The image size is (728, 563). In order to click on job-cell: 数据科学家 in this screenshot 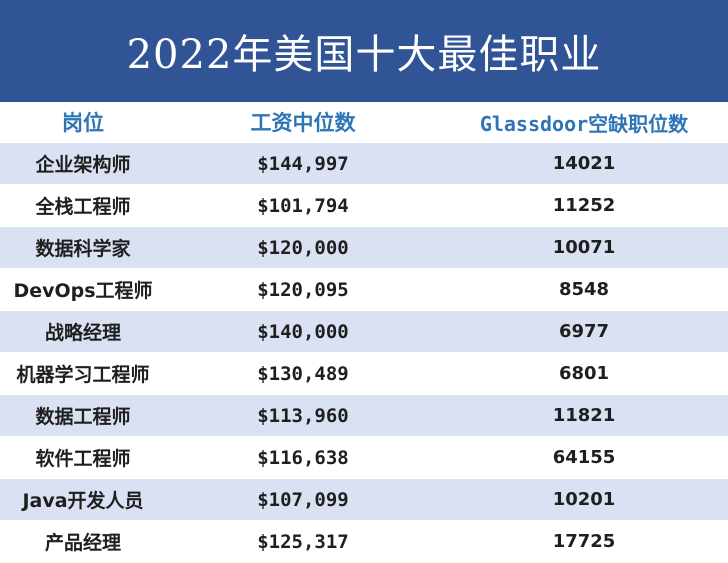, I will do `click(83, 249)`.